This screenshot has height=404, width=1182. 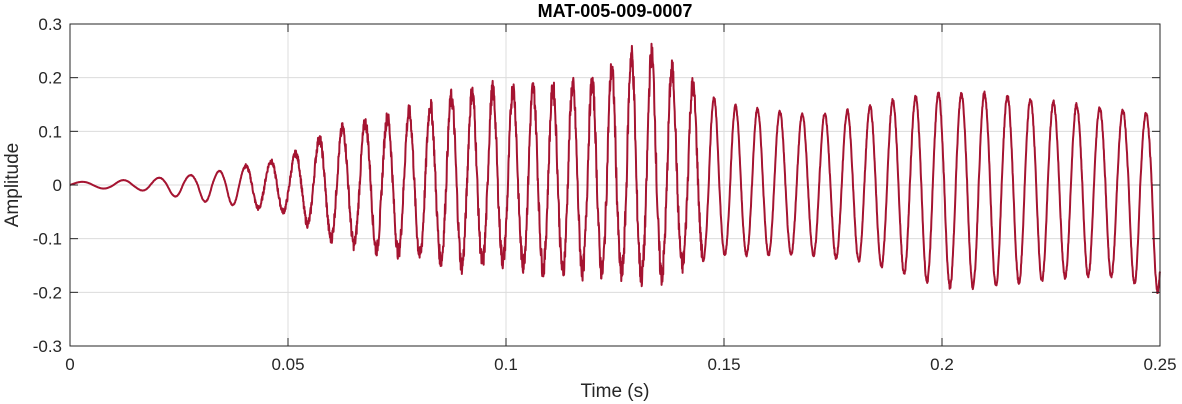 I want to click on y-tick-label: 0, so click(x=57, y=185).